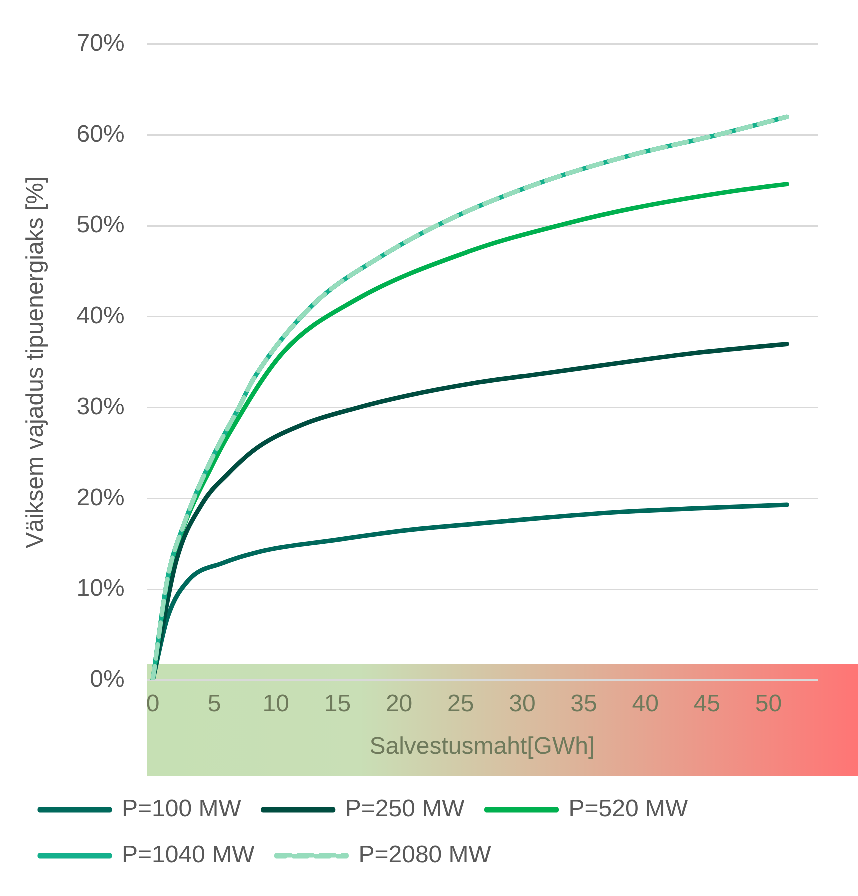 This screenshot has height=896, width=858. What do you see at coordinates (100, 134) in the screenshot?
I see `y-tick-label: 60%` at bounding box center [100, 134].